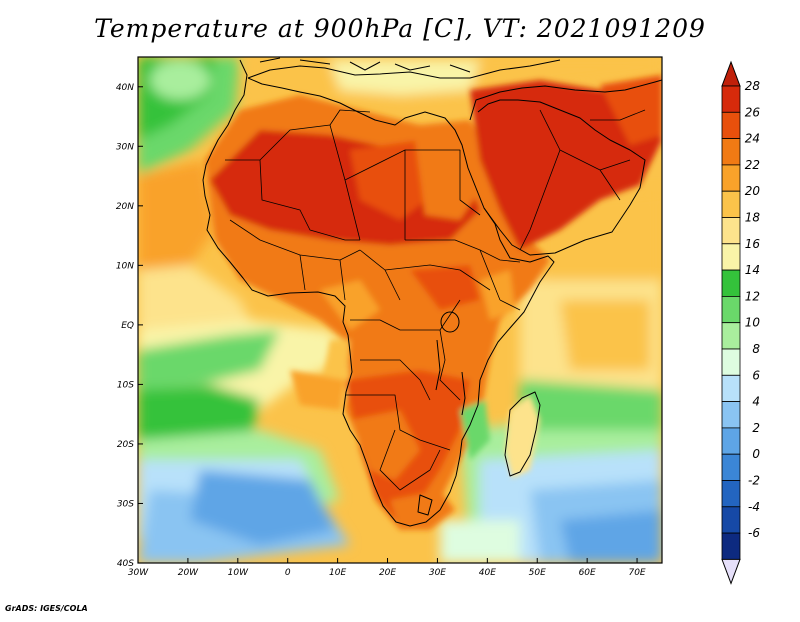 Image resolution: width=800 pixels, height=622 pixels. I want to click on lon-tick-label: 20W, so click(188, 573).